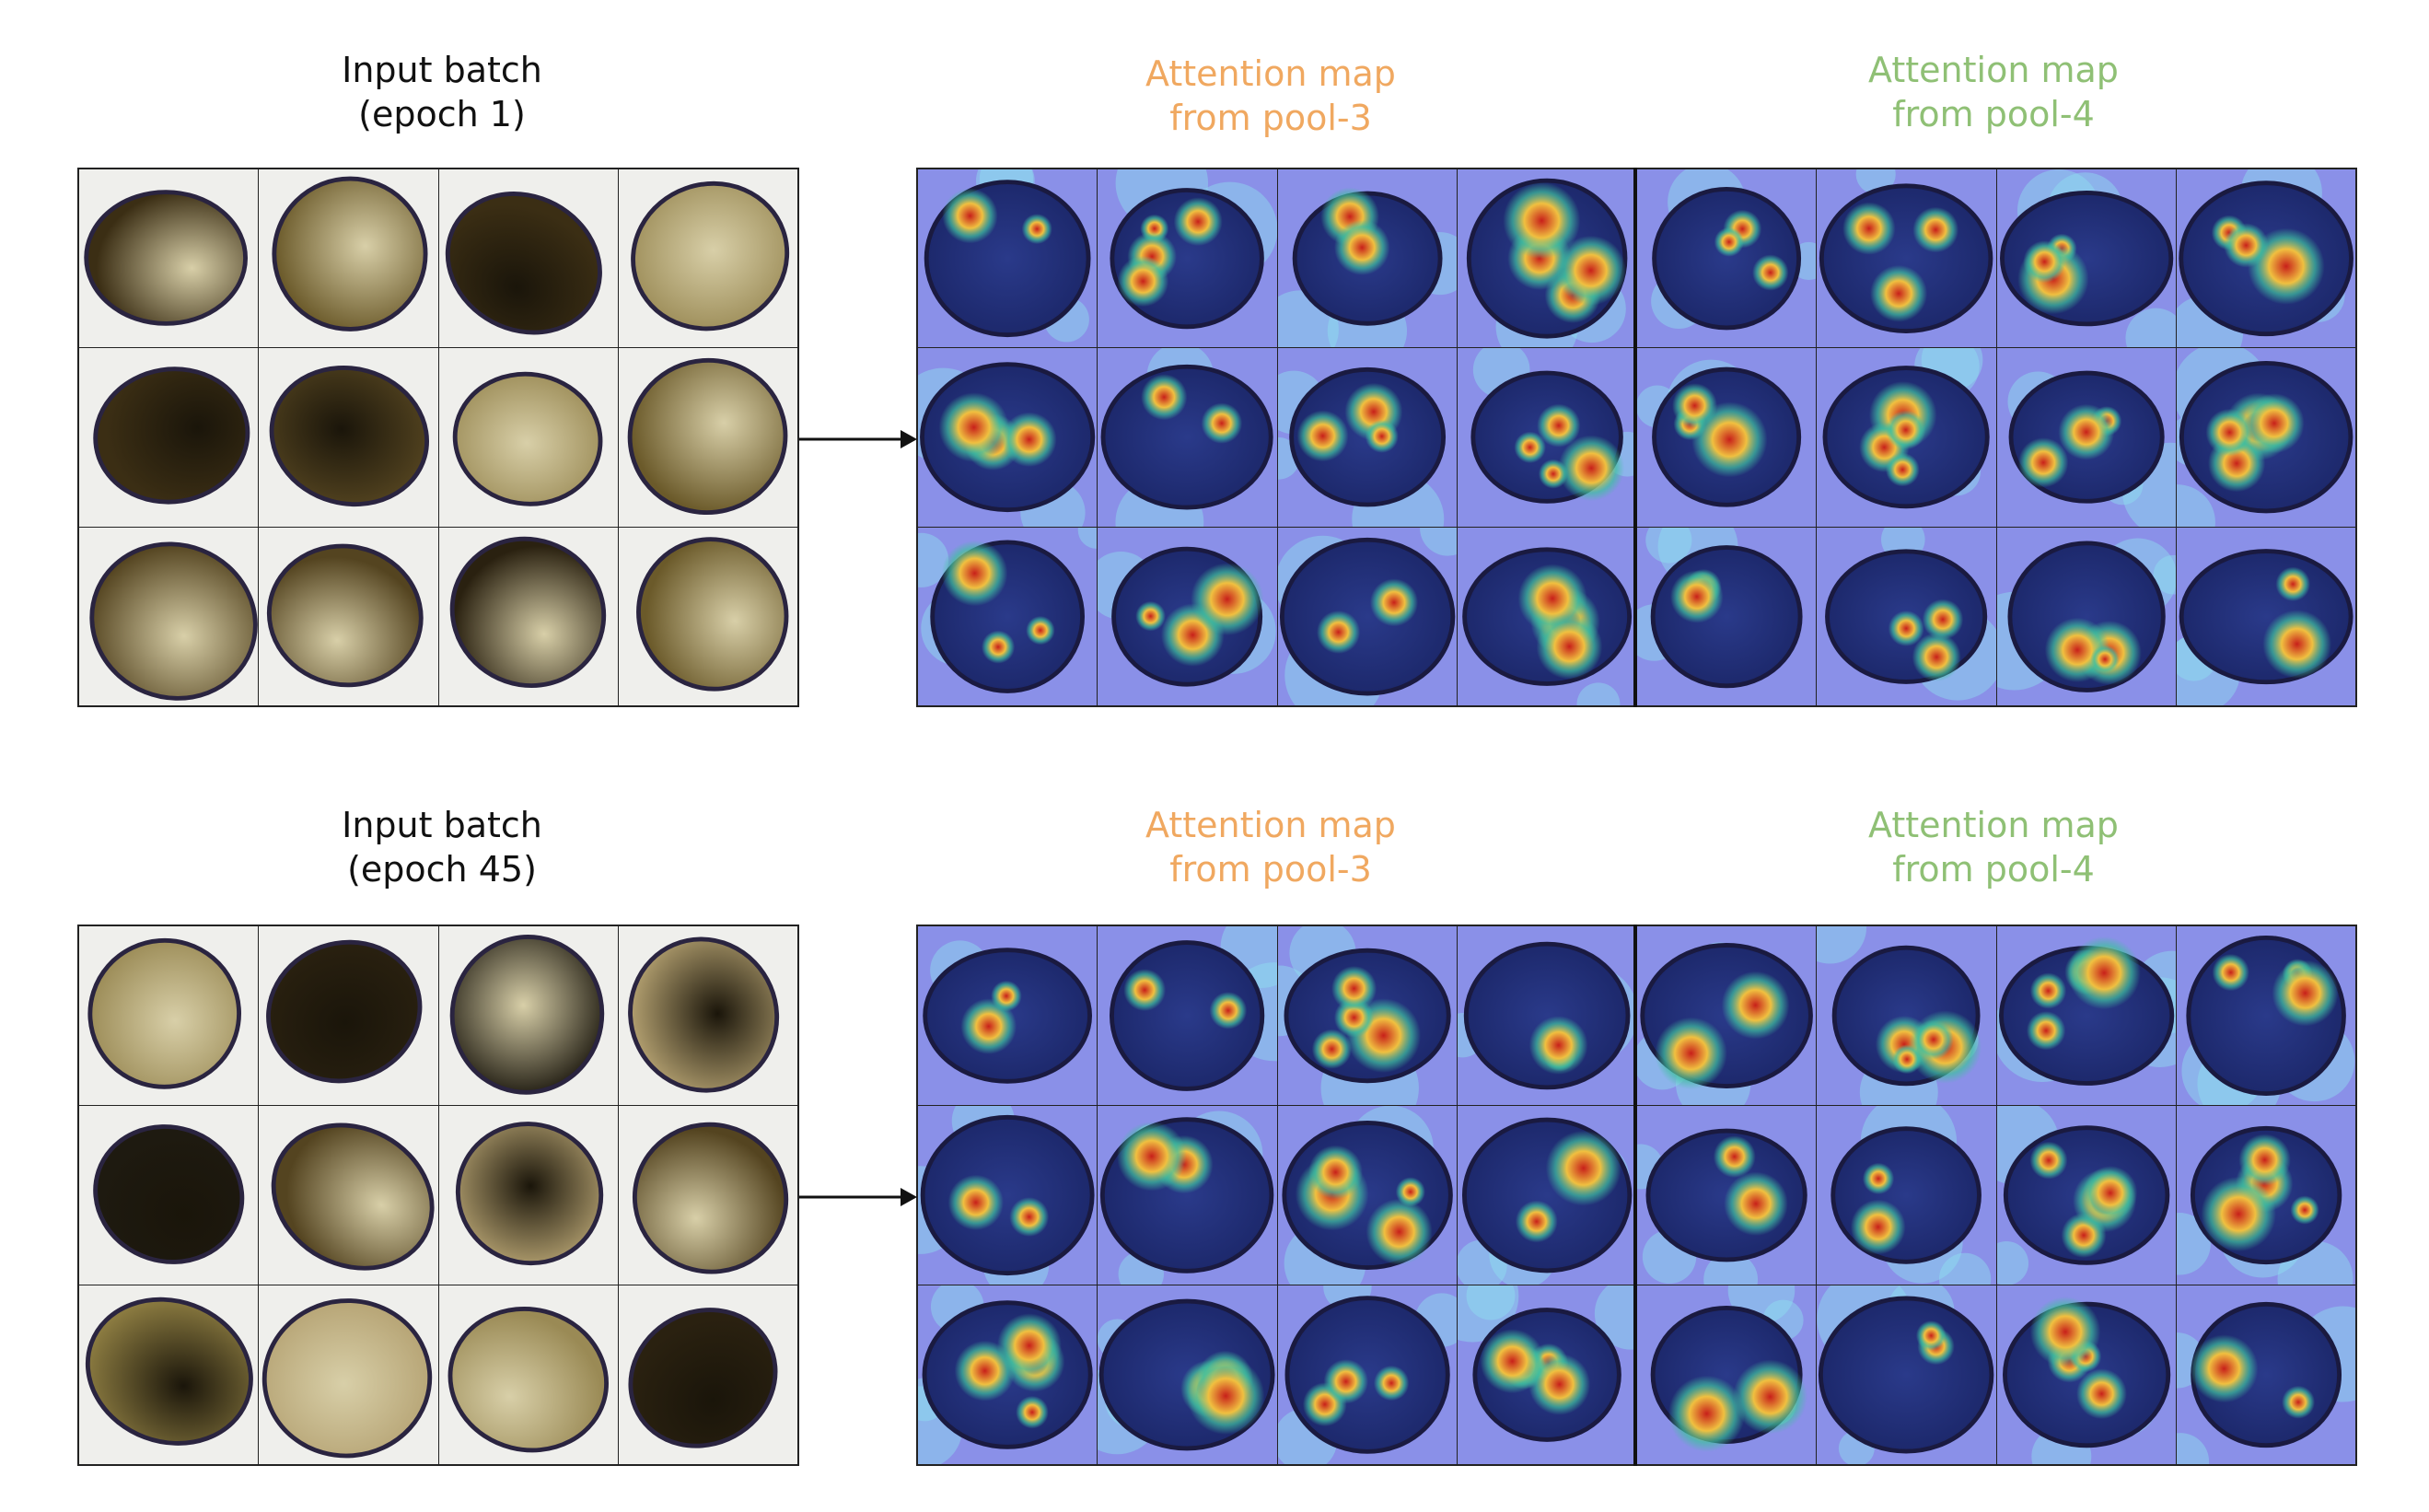 The height and width of the screenshot is (1512, 2429). Describe the element at coordinates (1994, 92) in the screenshot. I see `pool4-label-top: Attention map from pool-4` at that location.